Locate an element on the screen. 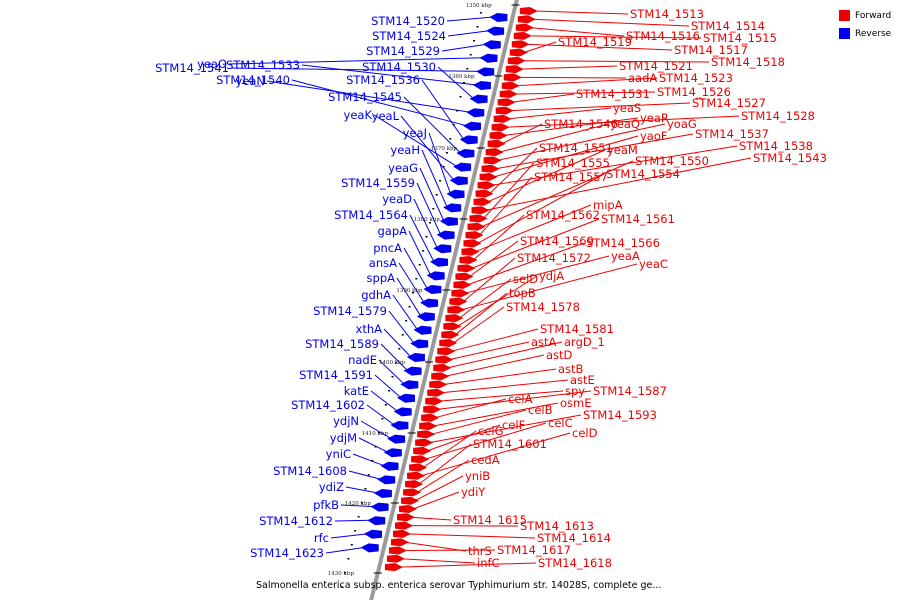 This screenshot has width=900, height=600. forward-gene-label-year: yeaR is located at coordinates (654, 118).